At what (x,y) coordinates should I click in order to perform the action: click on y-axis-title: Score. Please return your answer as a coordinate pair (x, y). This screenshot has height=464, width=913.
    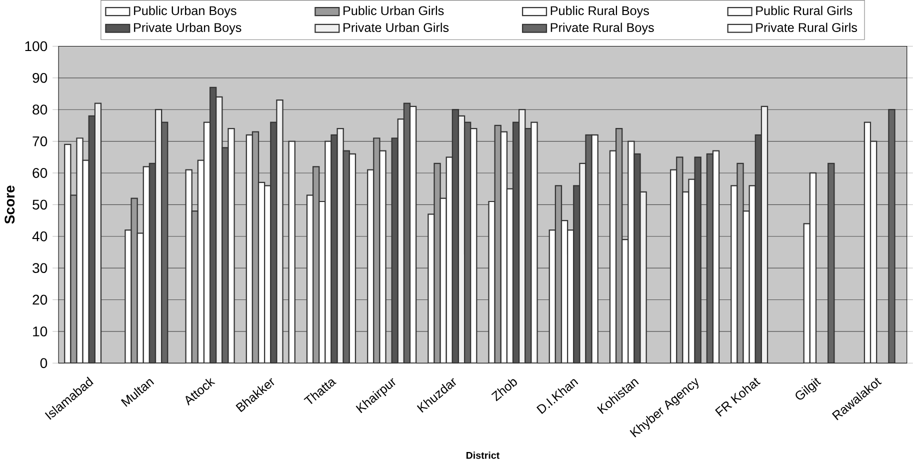
    Looking at the image, I should click on (9, 205).